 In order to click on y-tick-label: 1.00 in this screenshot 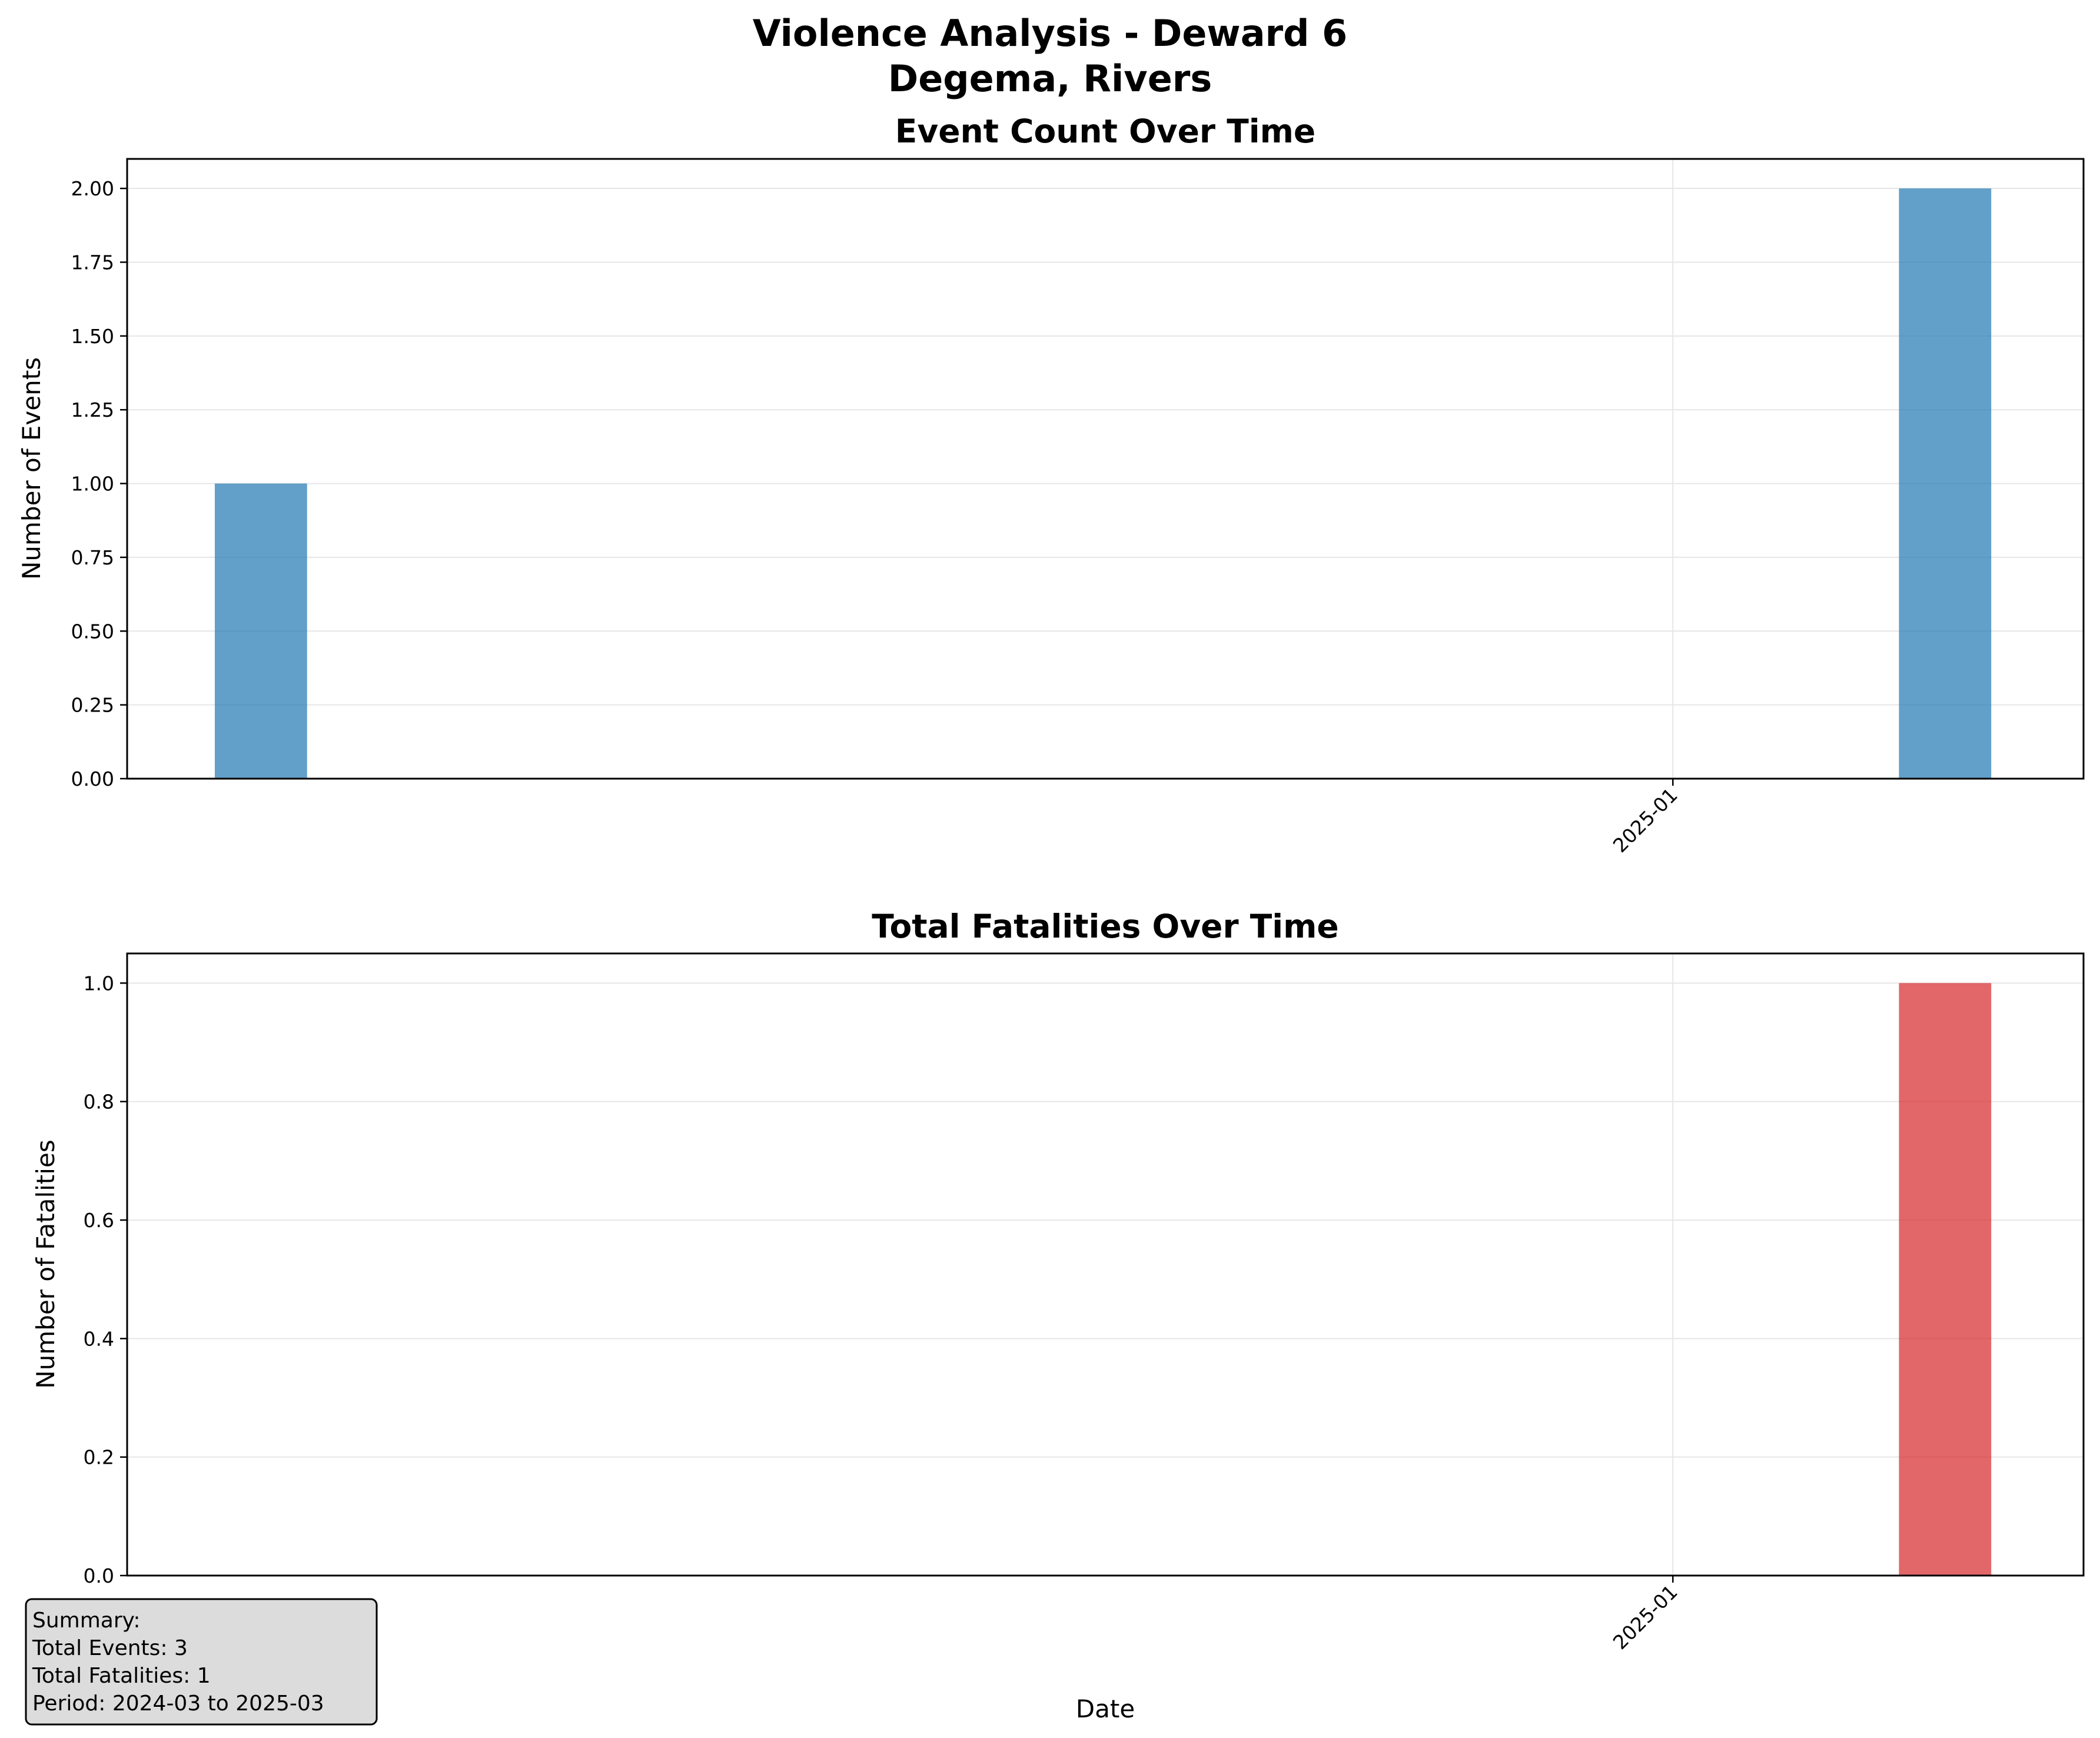, I will do `click(92, 484)`.